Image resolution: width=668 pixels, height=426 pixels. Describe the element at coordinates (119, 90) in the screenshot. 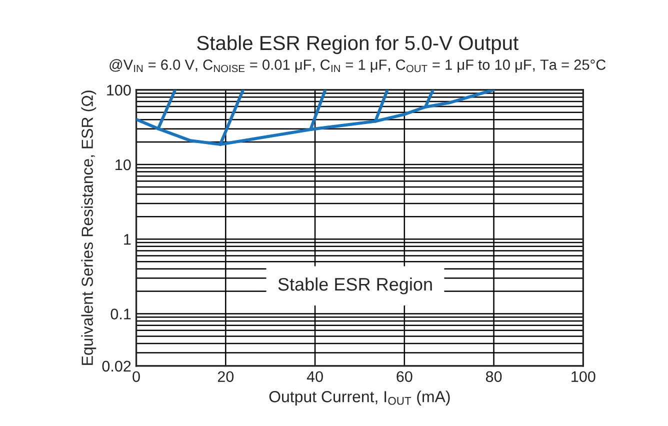

I see `y-tick-label: 100` at that location.